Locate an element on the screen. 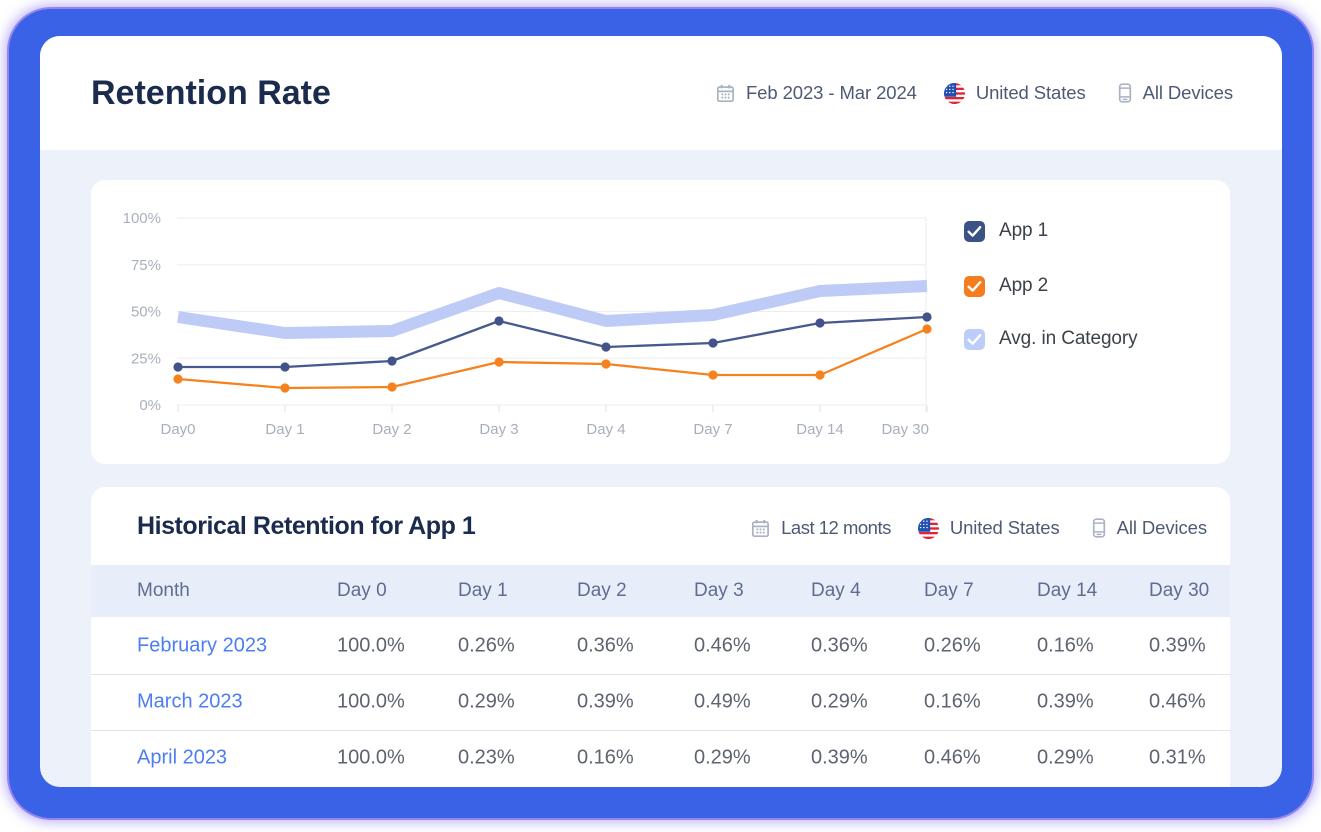 The width and height of the screenshot is (1321, 832). svg-text: Day 2 is located at coordinates (391, 429).